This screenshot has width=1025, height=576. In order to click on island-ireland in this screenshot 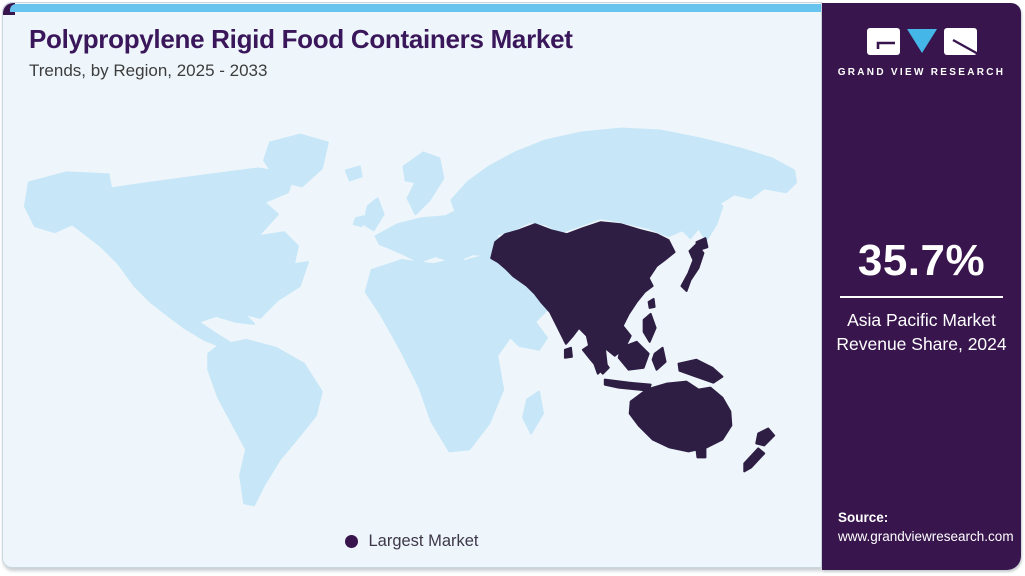, I will do `click(358, 221)`.